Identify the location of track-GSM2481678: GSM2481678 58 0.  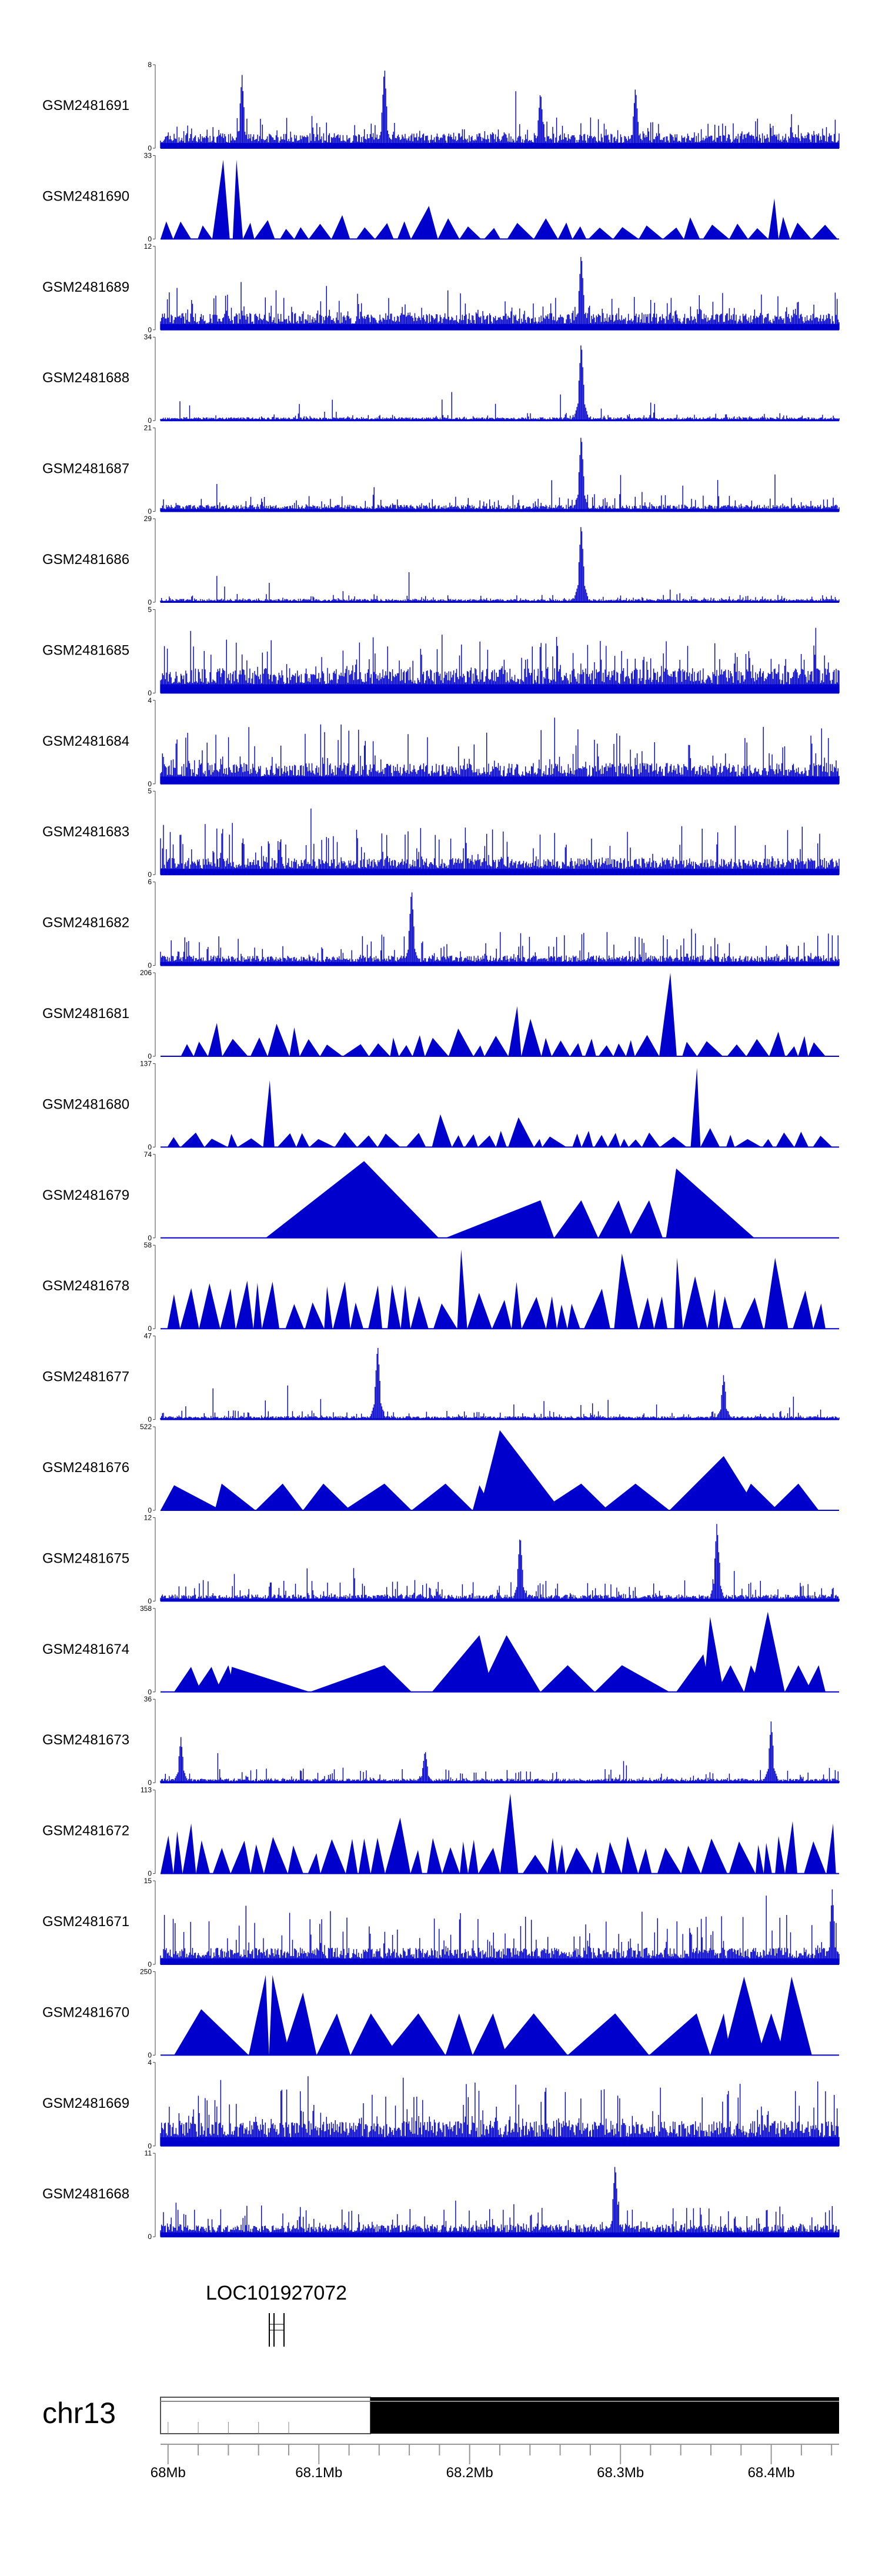
(440, 1287).